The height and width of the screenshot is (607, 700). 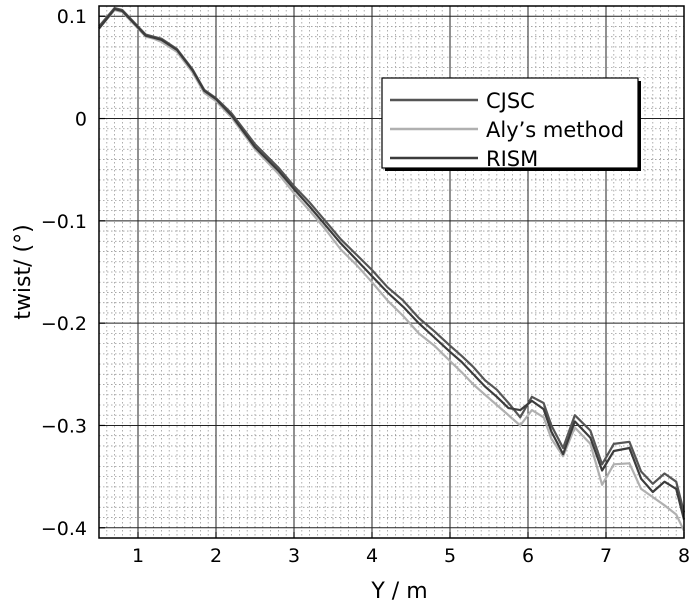 I want to click on x-tick-label: 7, so click(x=606, y=556).